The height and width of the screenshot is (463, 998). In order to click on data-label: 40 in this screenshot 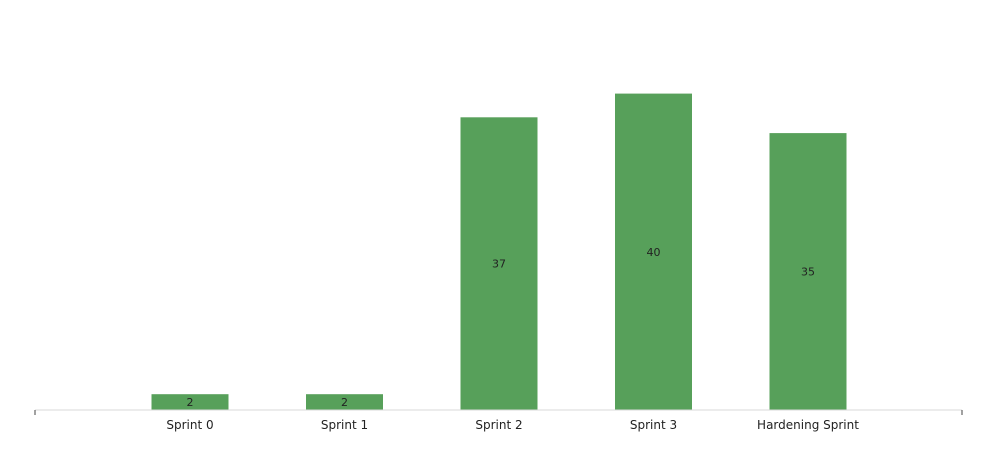, I will do `click(654, 252)`.